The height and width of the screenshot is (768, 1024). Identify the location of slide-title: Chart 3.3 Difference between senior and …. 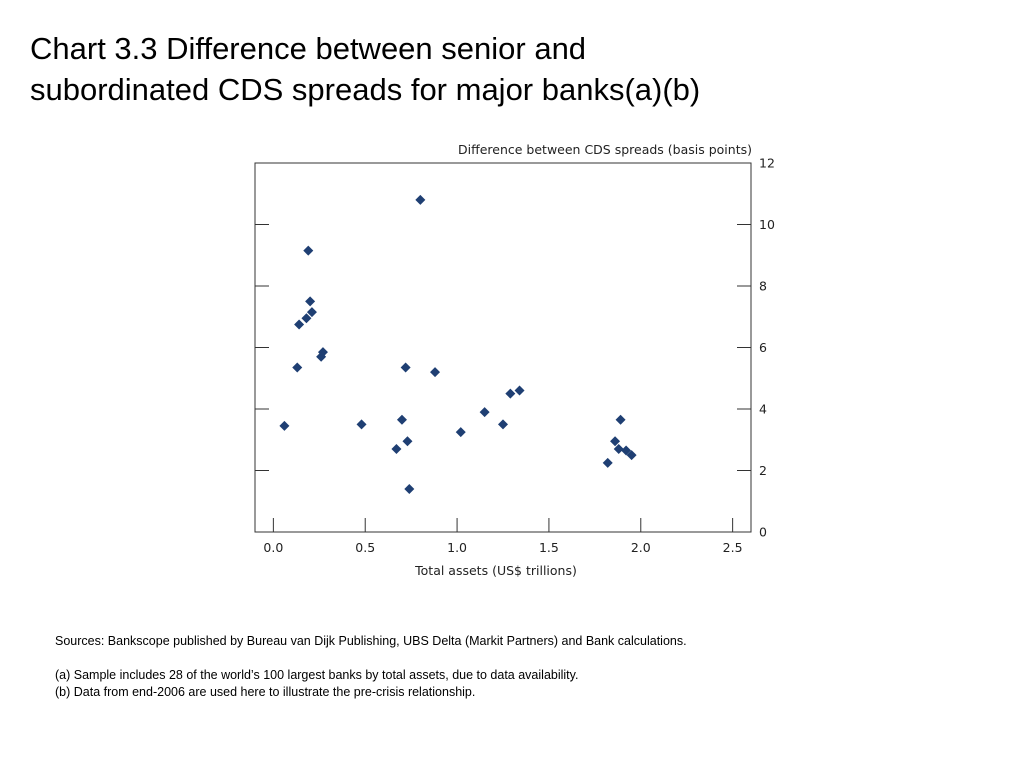
(365, 69).